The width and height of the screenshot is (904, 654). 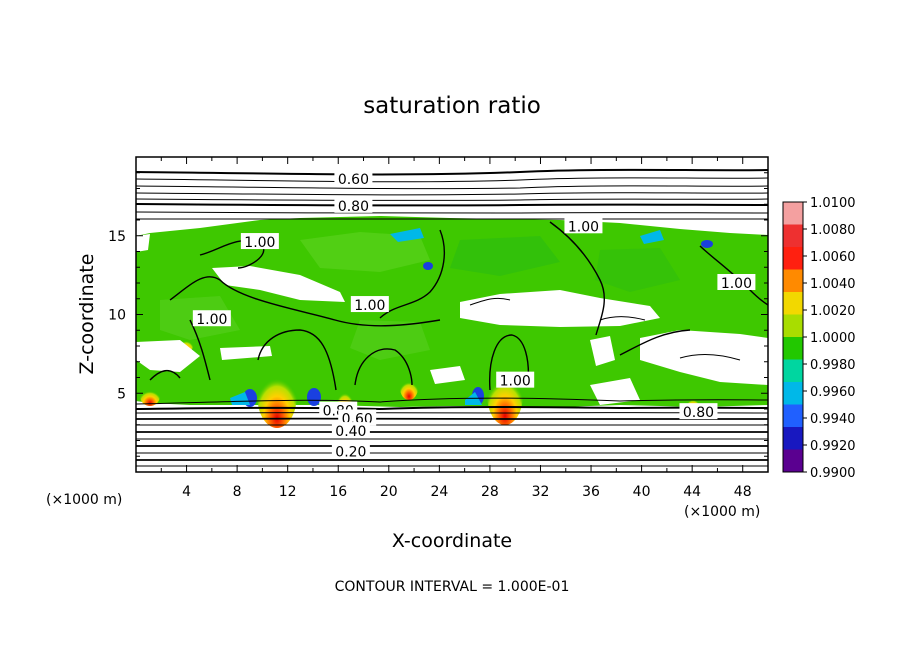 I want to click on y-tick-label: 10, so click(x=117, y=316).